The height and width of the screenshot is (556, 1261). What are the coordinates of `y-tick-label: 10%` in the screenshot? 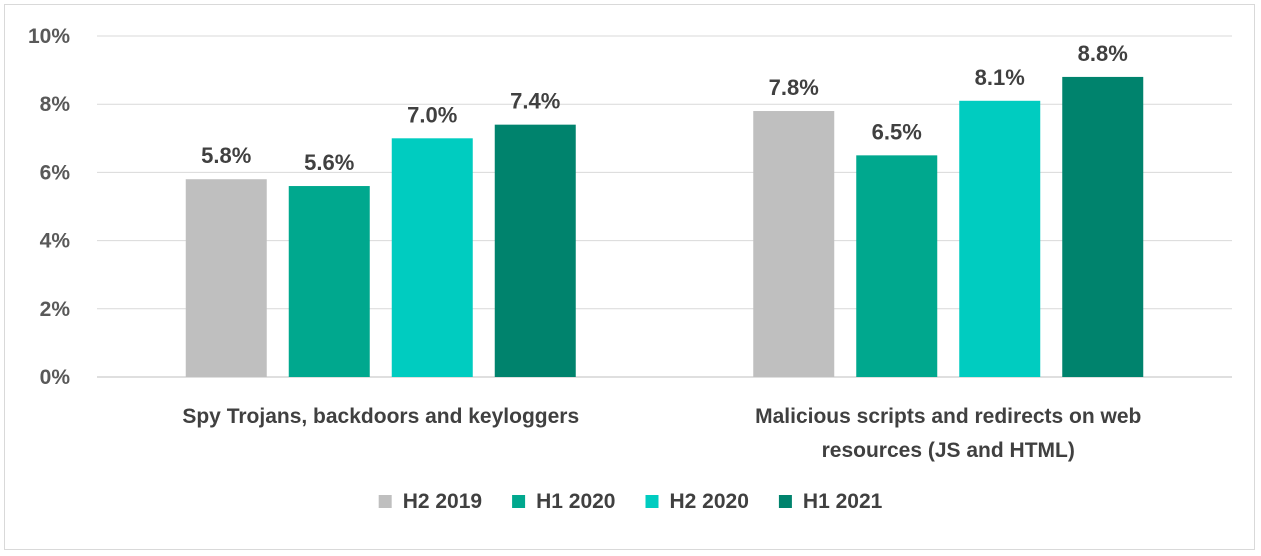 It's located at (49, 36).